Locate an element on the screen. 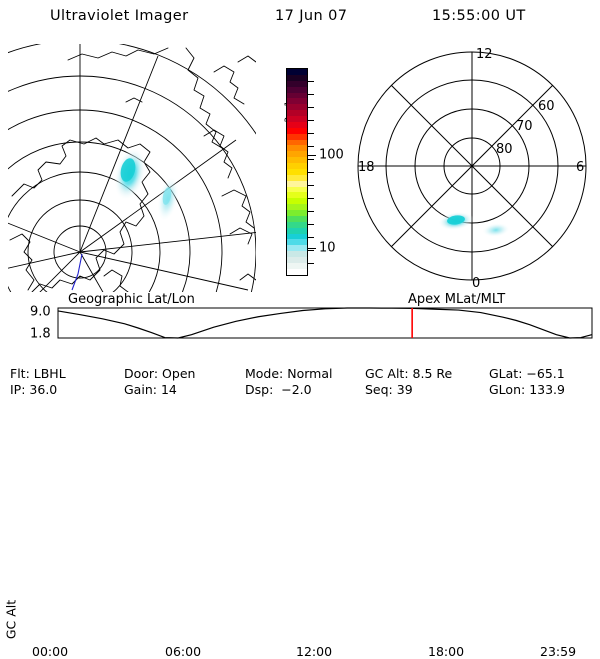  status-ip-value: 36.0 is located at coordinates (43, 389).